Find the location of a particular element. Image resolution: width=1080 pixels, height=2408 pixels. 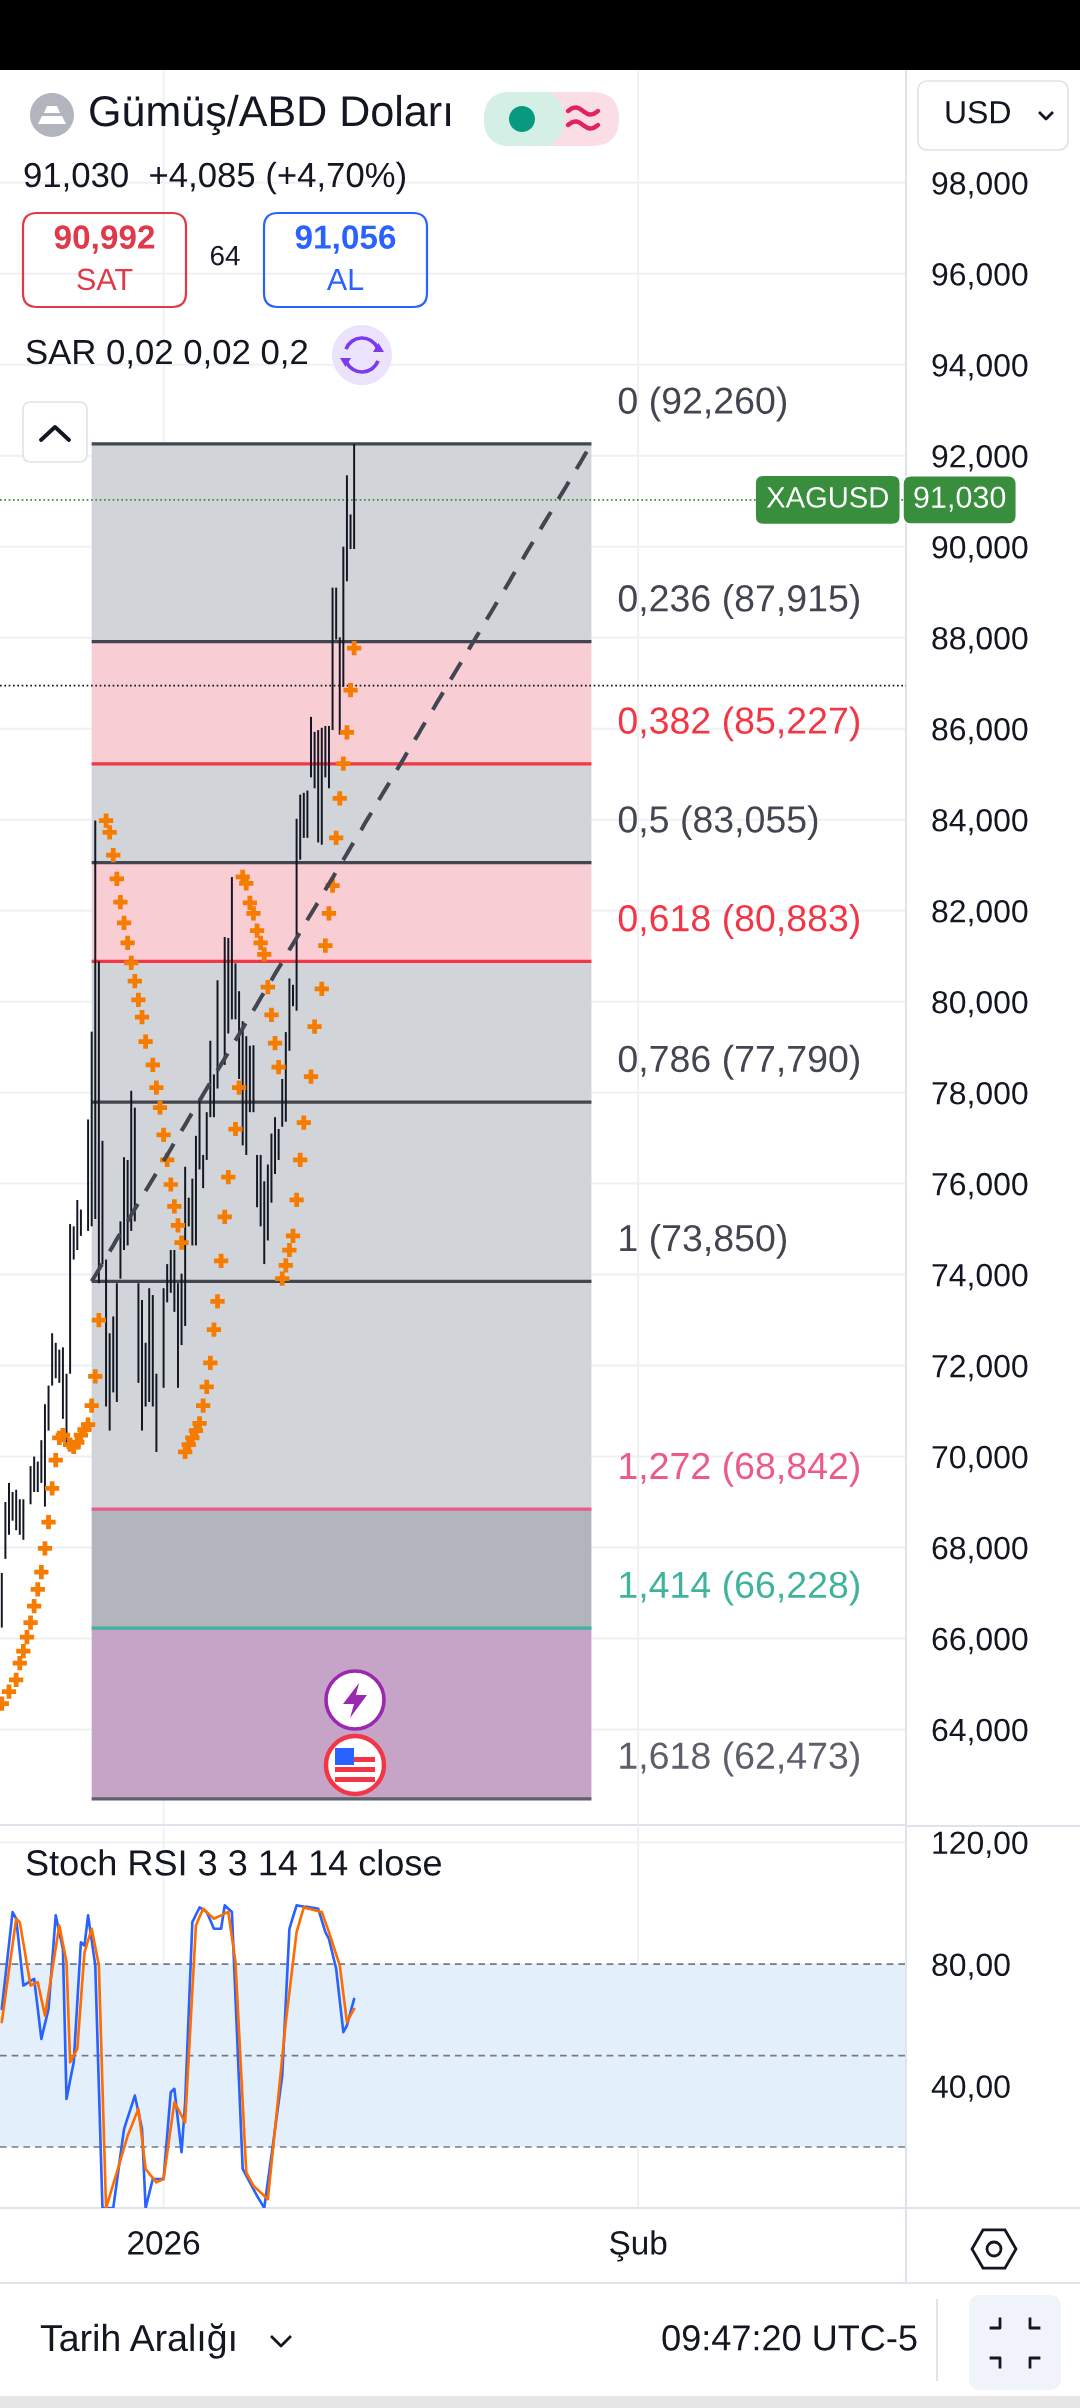

ref-line-label: 0,618 (80,883) is located at coordinates (738, 921).